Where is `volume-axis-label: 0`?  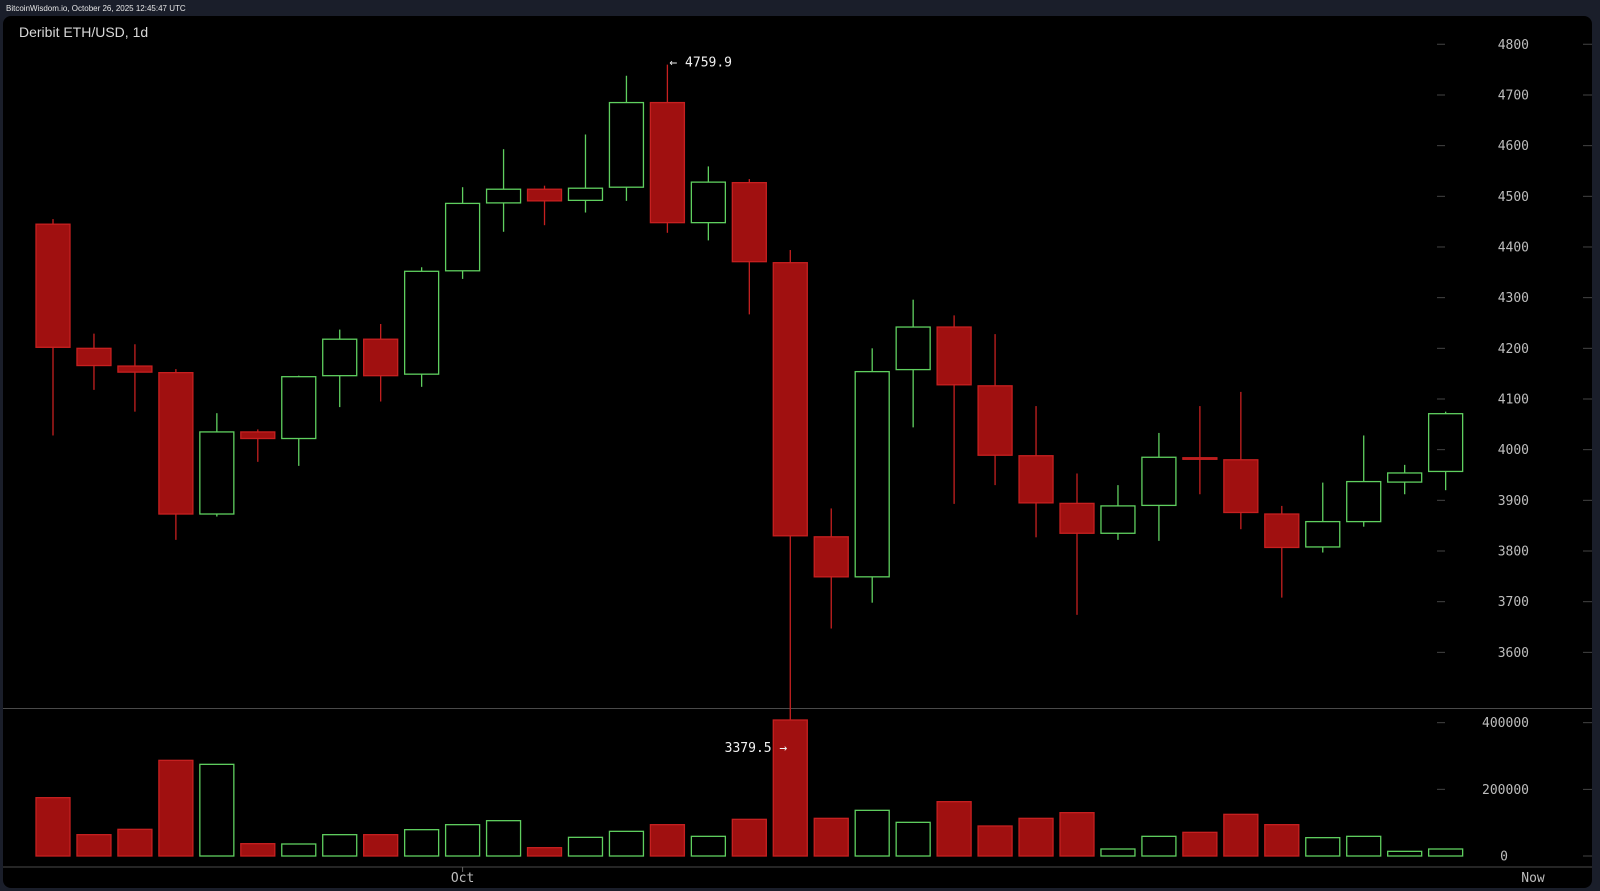 volume-axis-label: 0 is located at coordinates (1504, 857).